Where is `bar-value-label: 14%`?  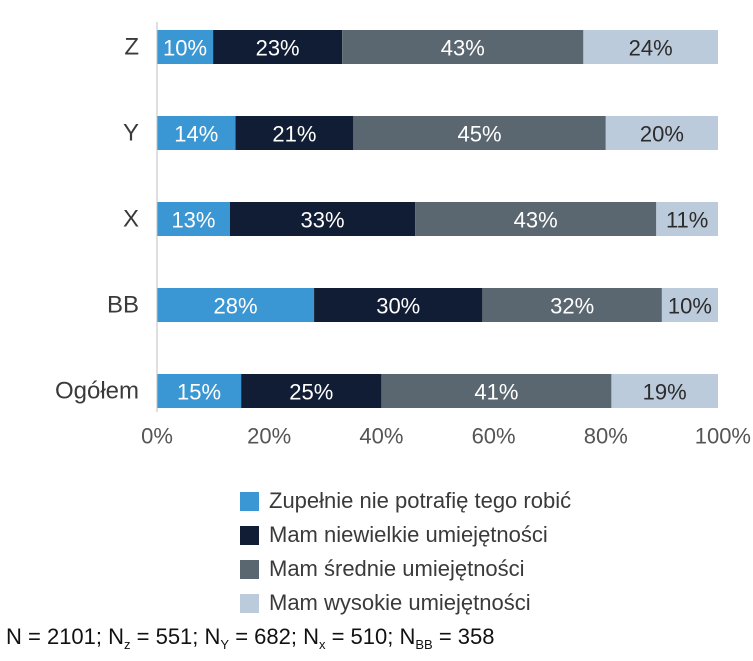 bar-value-label: 14% is located at coordinates (196, 134).